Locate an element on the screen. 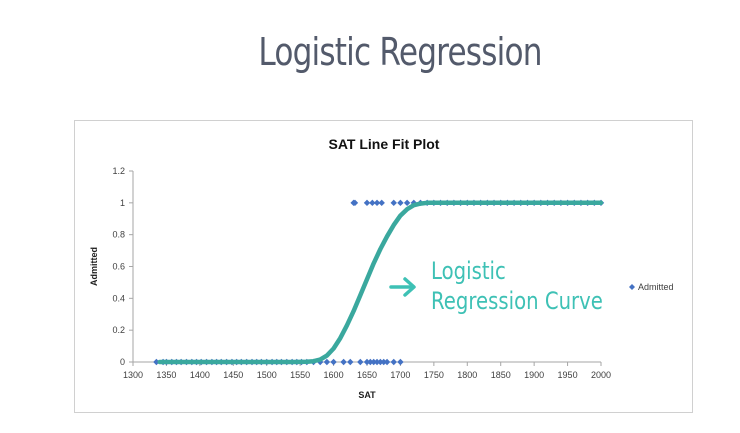 Image resolution: width=740 pixels, height=433 pixels. y-tick-label: 0.4 is located at coordinates (118, 298).